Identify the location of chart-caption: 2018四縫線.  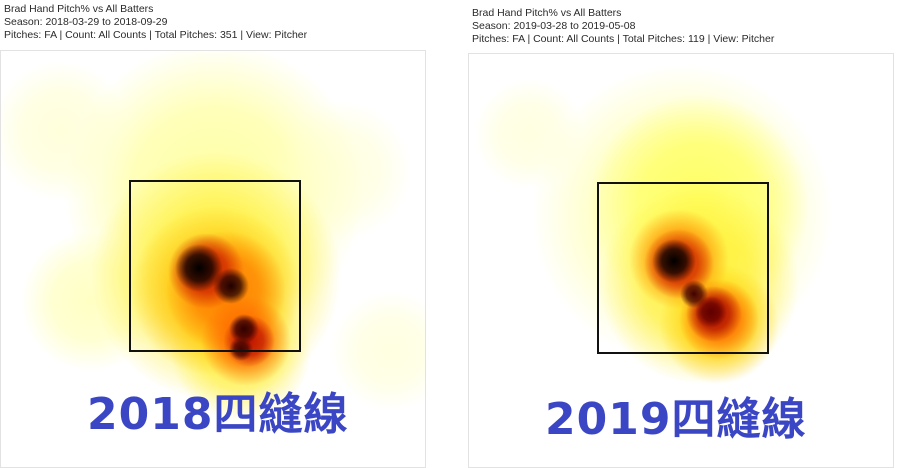
(218, 414).